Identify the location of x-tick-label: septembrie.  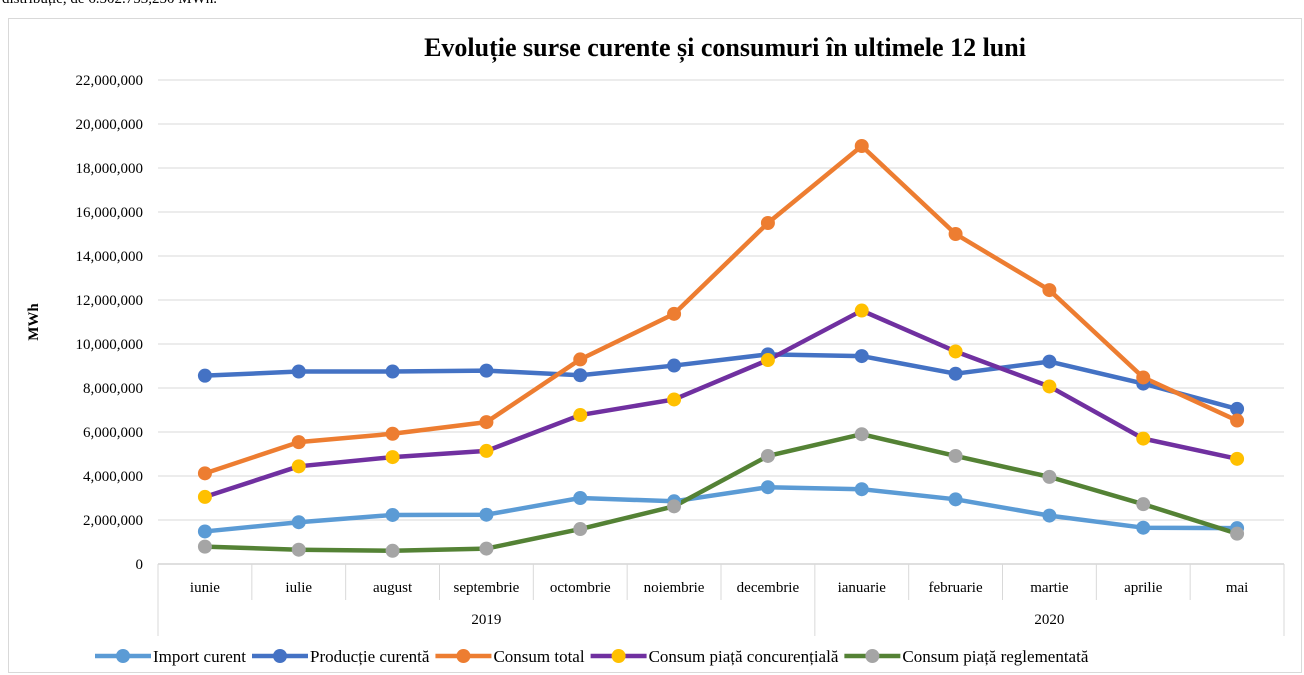
(487, 588).